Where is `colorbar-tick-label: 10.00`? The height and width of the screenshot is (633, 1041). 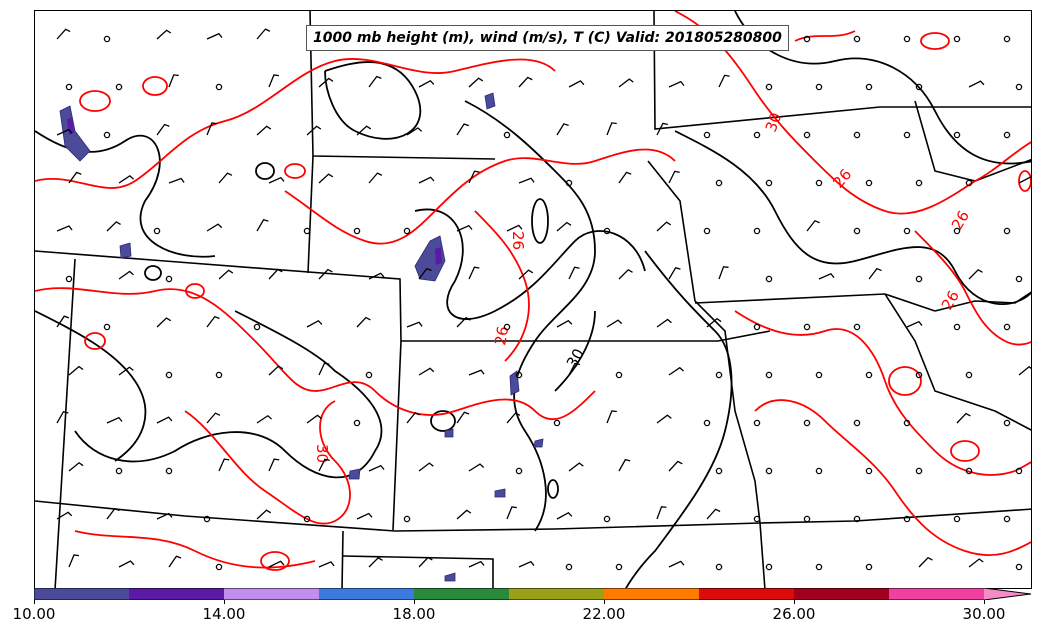 colorbar-tick-label: 10.00 is located at coordinates (34, 614).